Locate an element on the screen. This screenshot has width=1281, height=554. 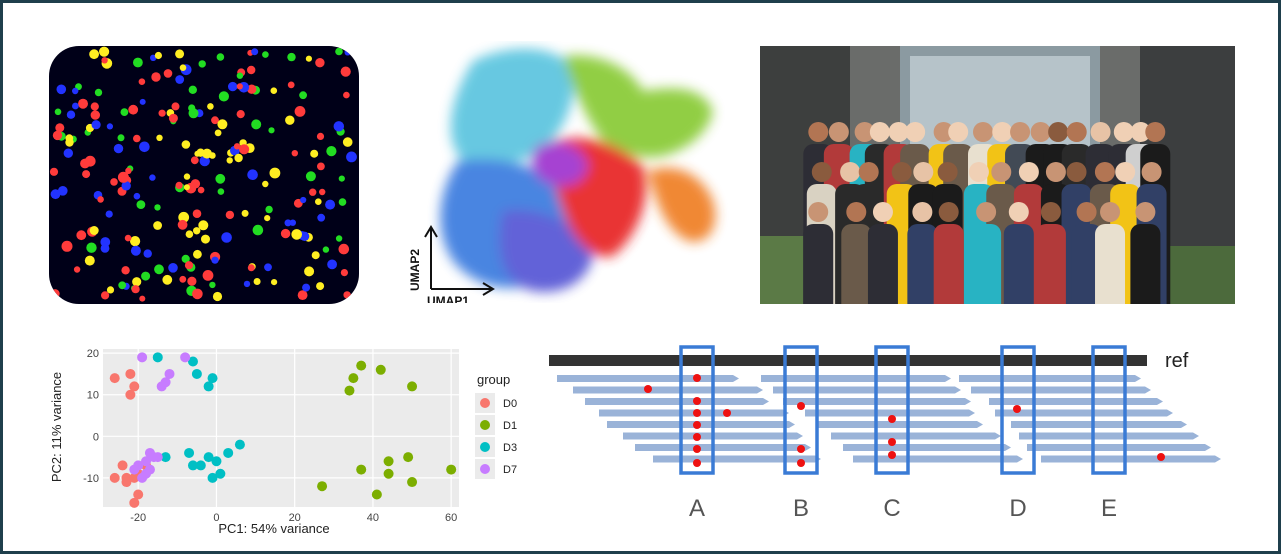
pca-xtick-label: 40 is located at coordinates (373, 518).